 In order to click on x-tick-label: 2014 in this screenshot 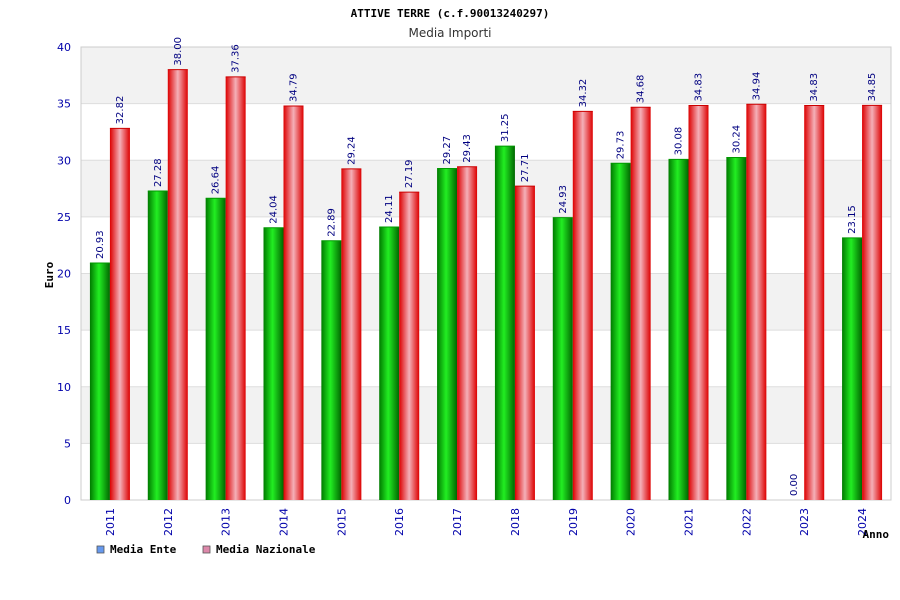, I will do `click(284, 522)`.